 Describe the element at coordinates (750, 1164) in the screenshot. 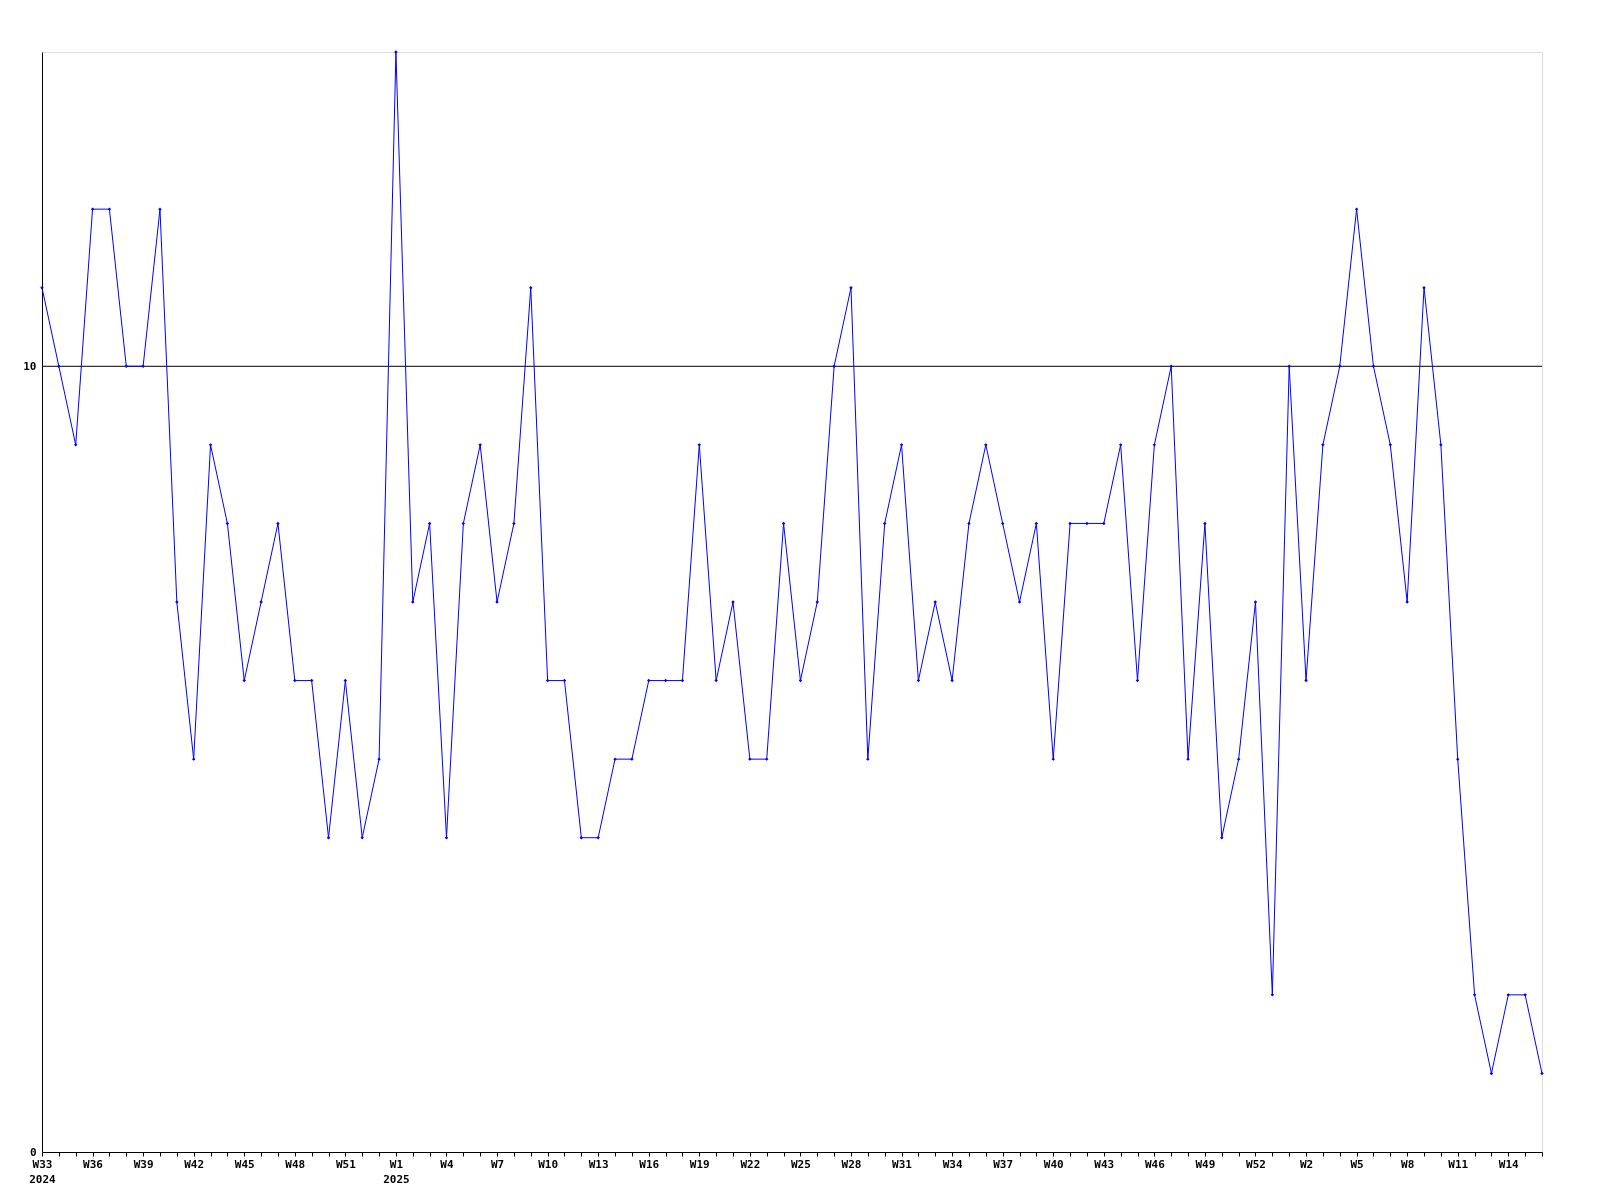

I see `x-tick-label: W22` at that location.